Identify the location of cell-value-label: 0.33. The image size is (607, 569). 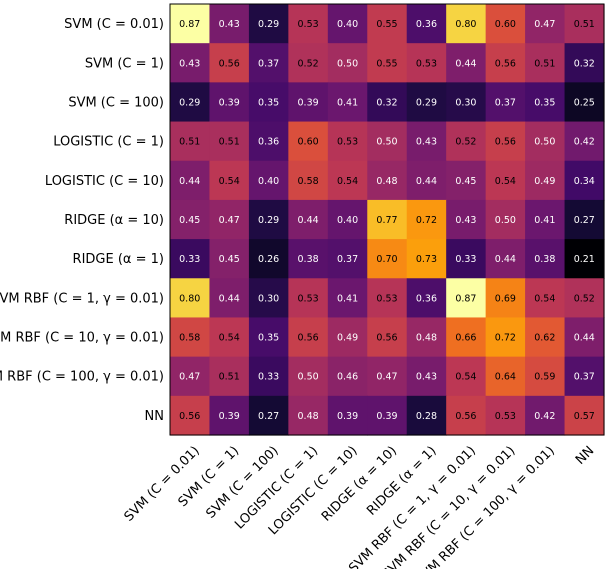
(189, 259).